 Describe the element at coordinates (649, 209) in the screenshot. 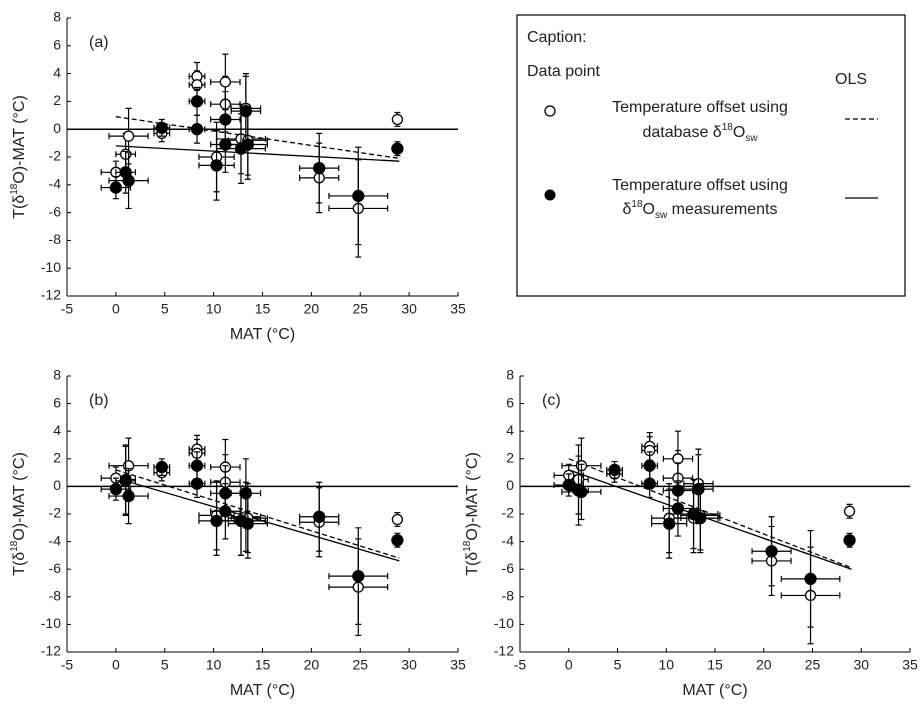

I see `text-part: O` at that location.